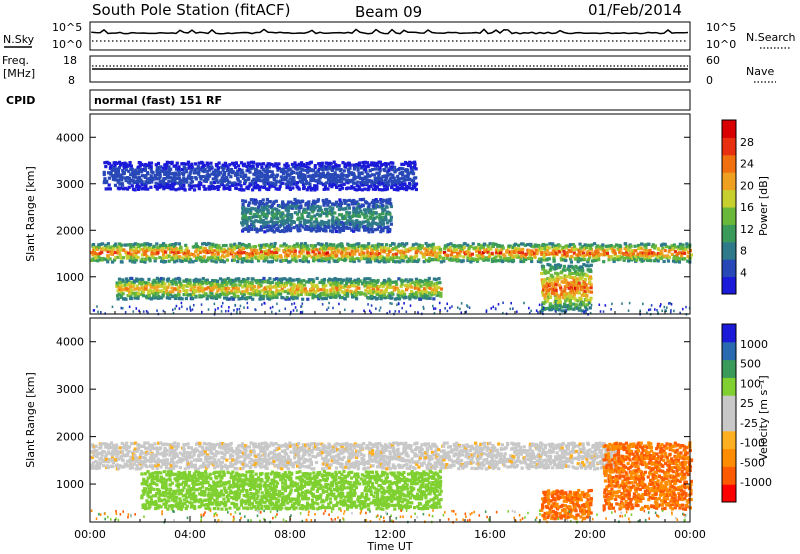 This screenshot has height=554, width=800. I want to click on nave-tick-top: 60, so click(713, 60).